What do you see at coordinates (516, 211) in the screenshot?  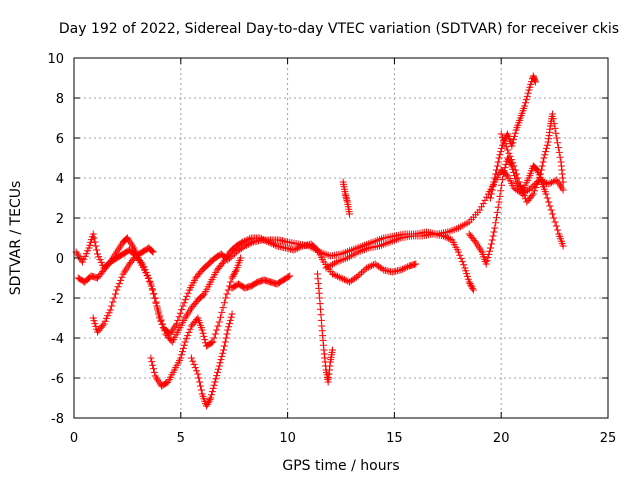 I see `series-track-j` at bounding box center [516, 211].